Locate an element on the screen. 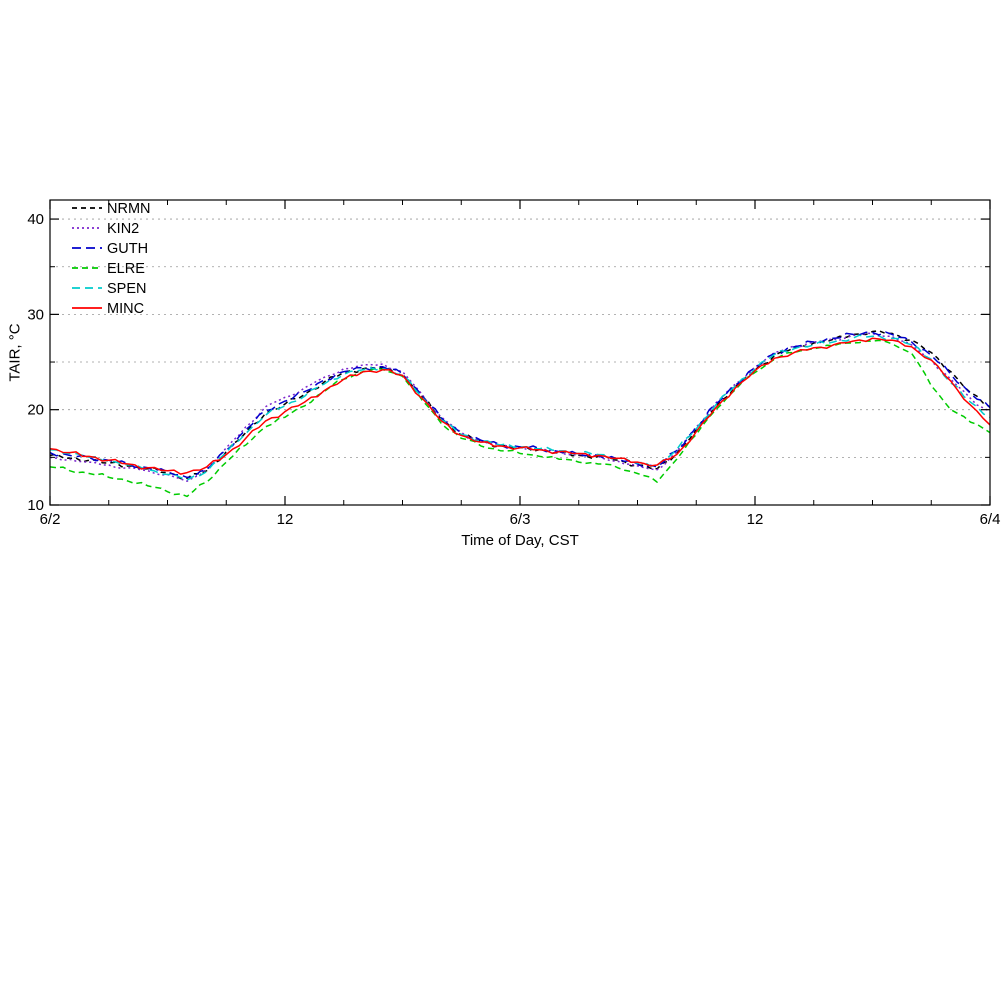 The image size is (1001, 1001). y-tick-label: 10 is located at coordinates (35, 505).